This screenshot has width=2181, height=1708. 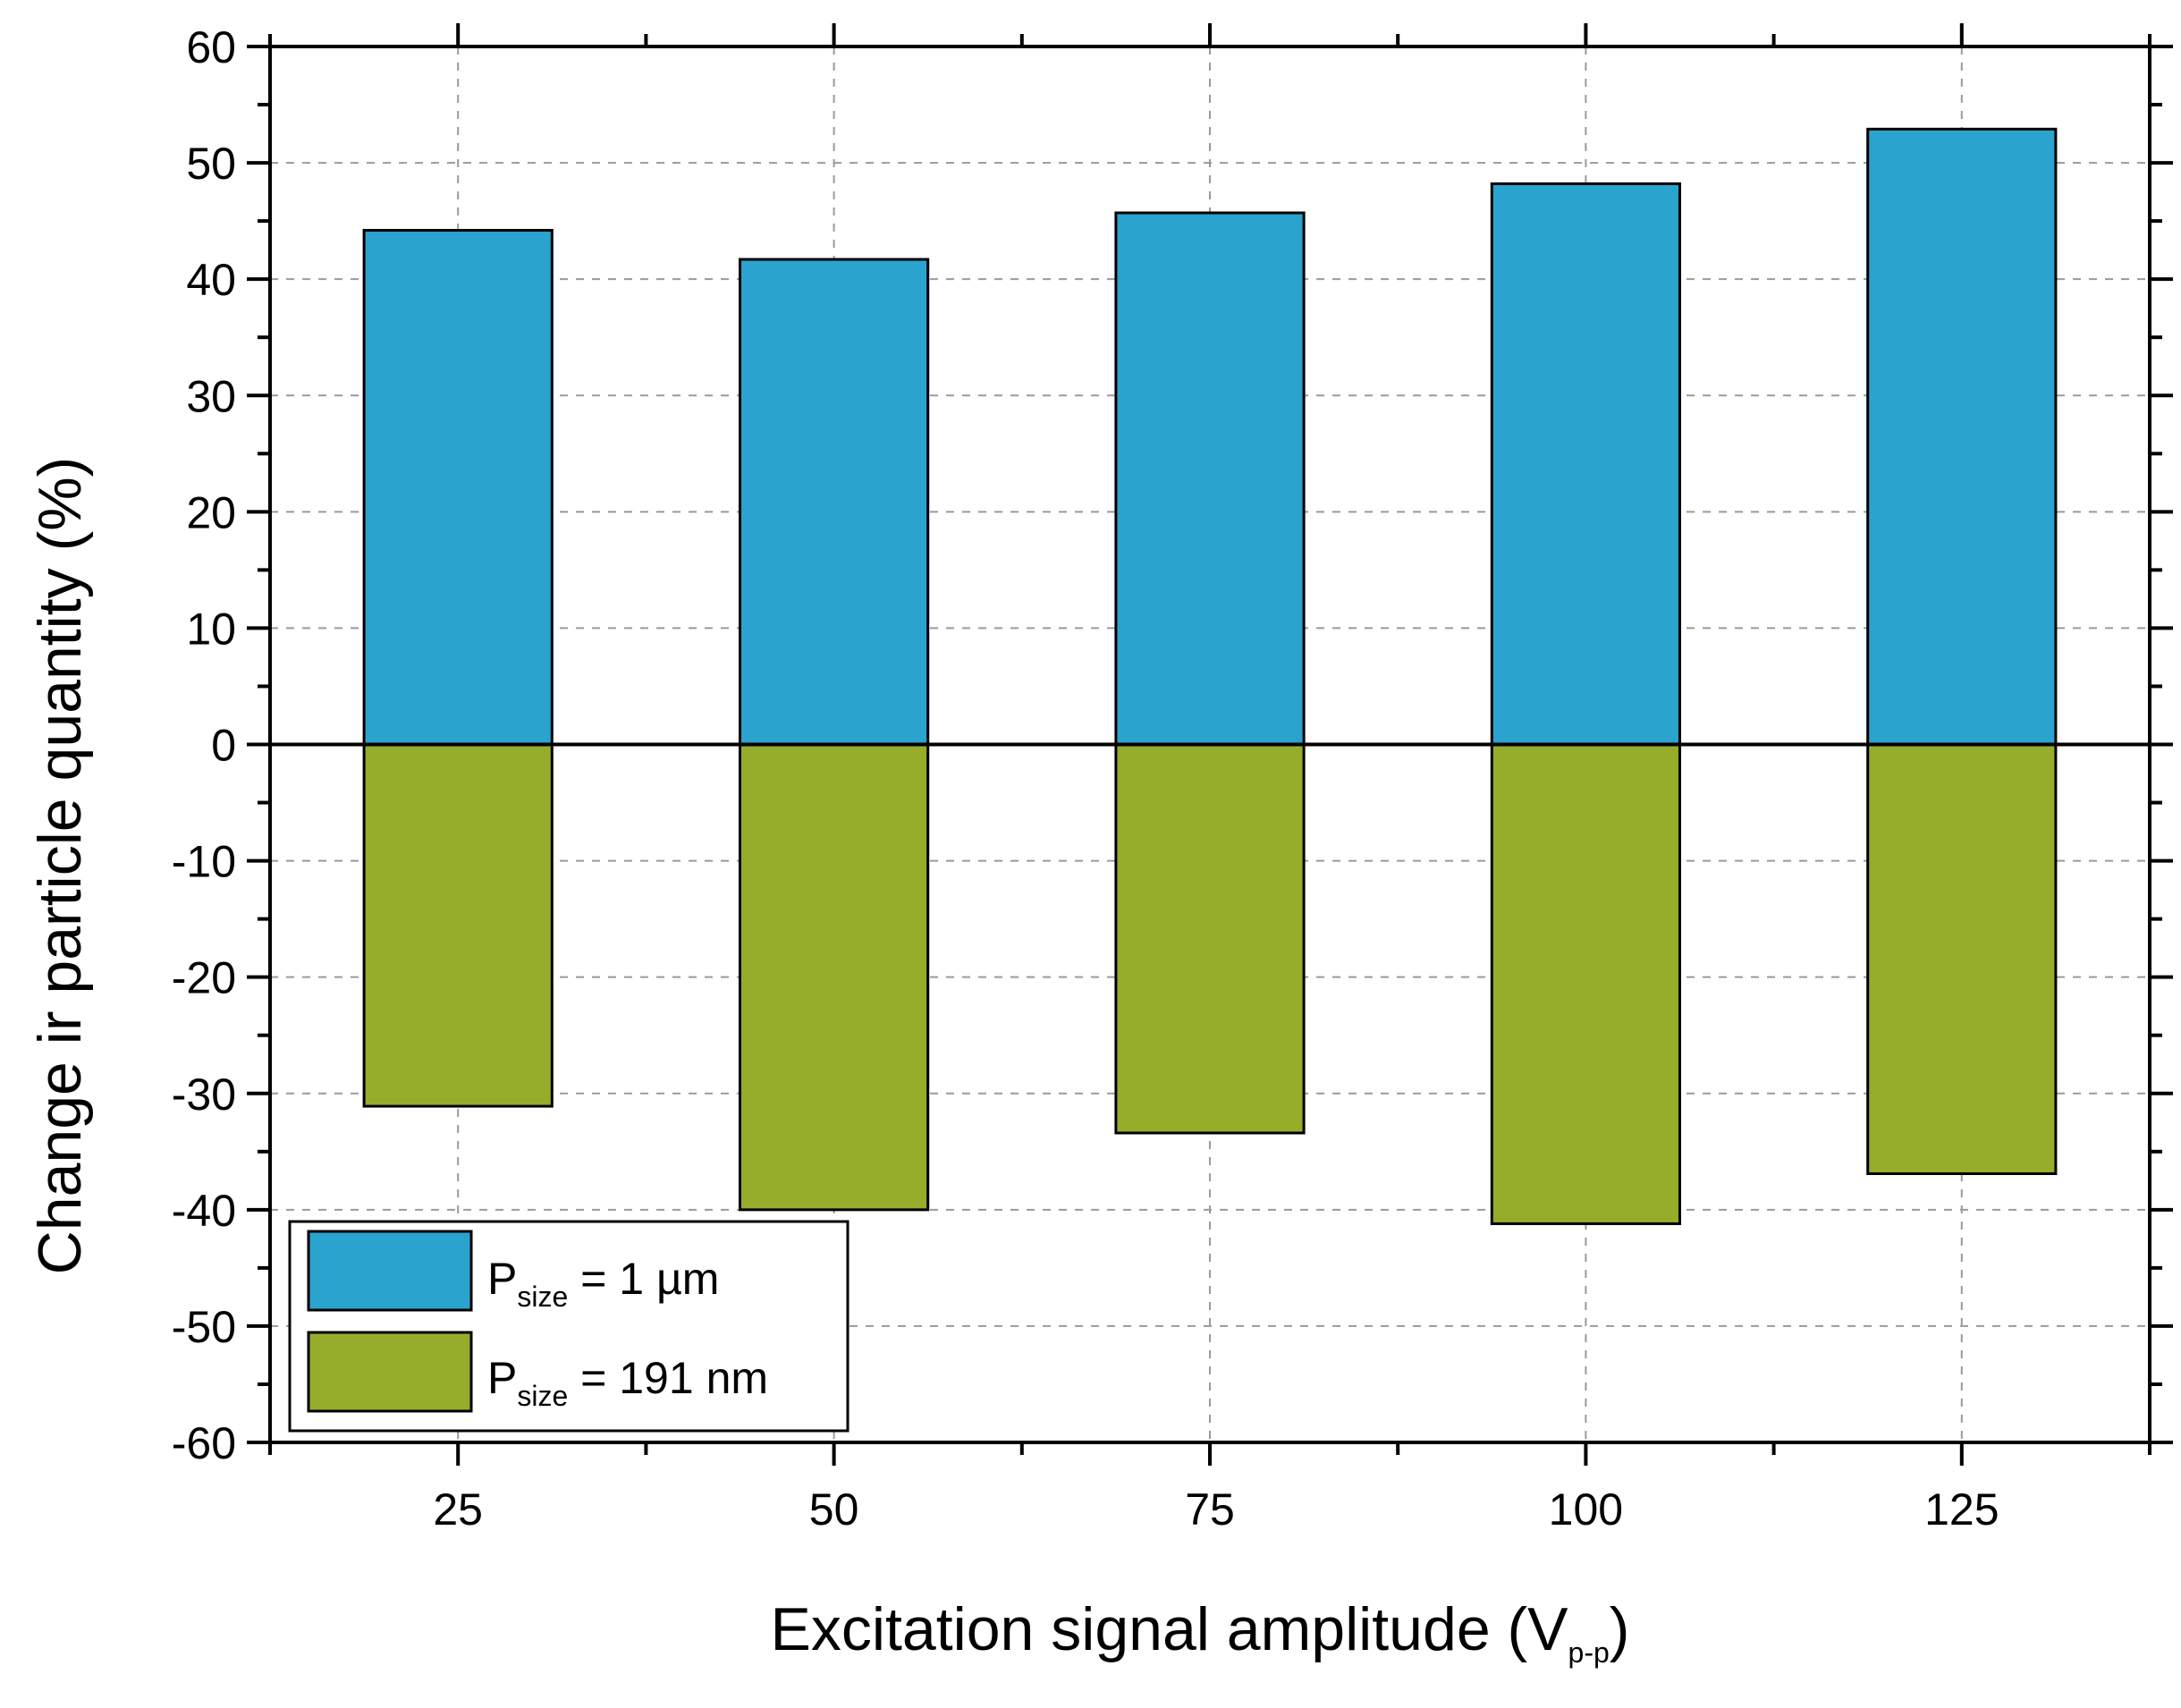 What do you see at coordinates (60, 866) in the screenshot?
I see `y-axis-title: Change ir particle quantity (%)` at bounding box center [60, 866].